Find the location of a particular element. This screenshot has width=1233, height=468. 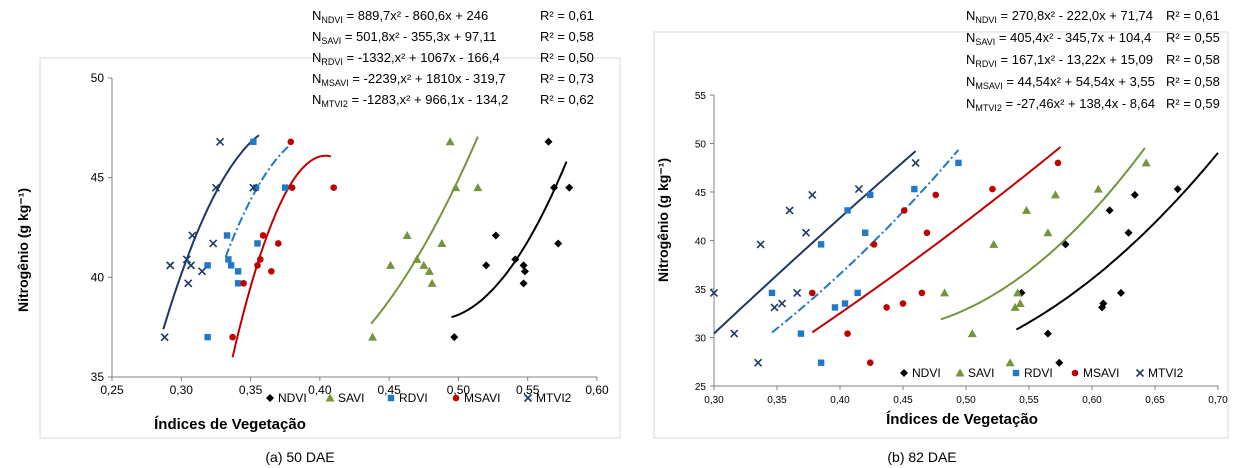

rdvi-legend-label: RDVI is located at coordinates (1038, 373).